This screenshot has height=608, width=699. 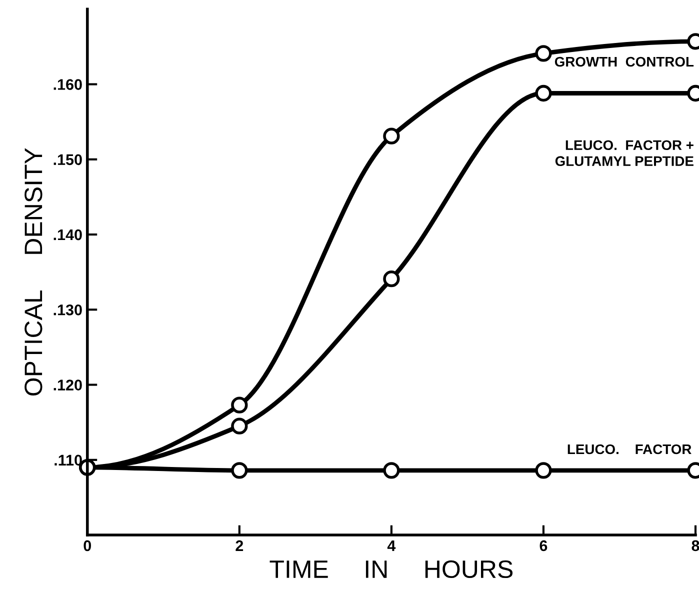 What do you see at coordinates (391, 569) in the screenshot?
I see `x-axis-title: TIME IN HOURS` at bounding box center [391, 569].